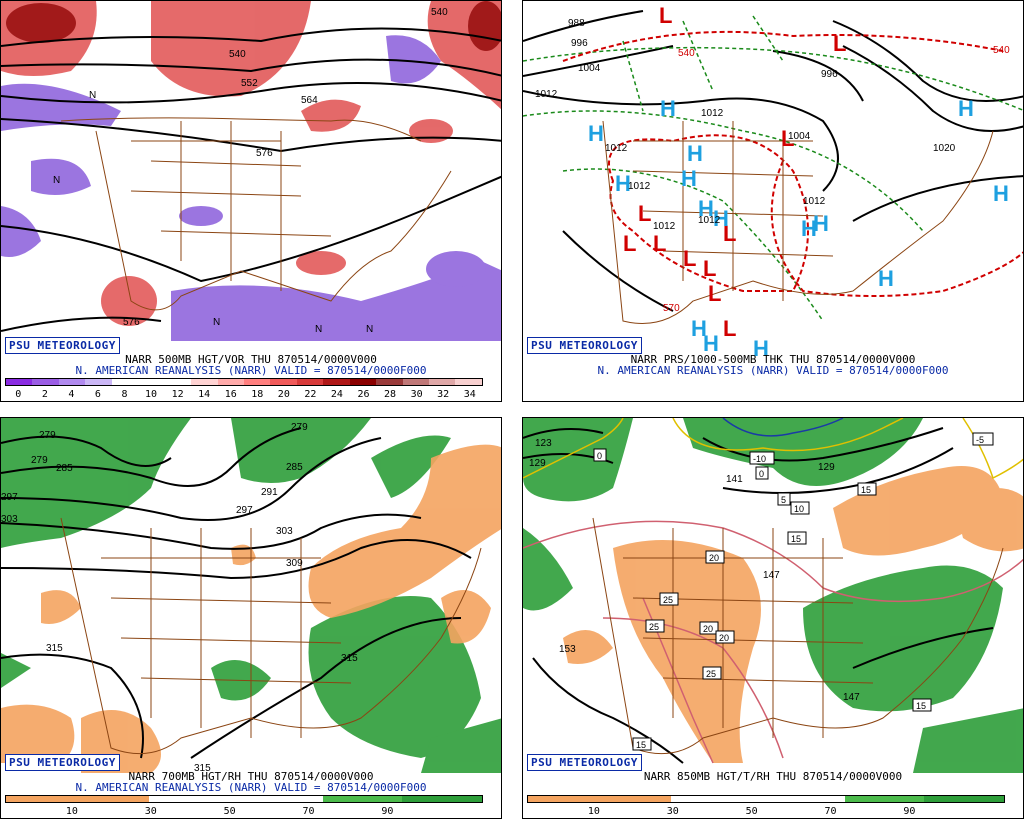 The width and height of the screenshot is (1024, 819). Describe the element at coordinates (671, 308) in the screenshot. I see `svg-text: 570` at that location.